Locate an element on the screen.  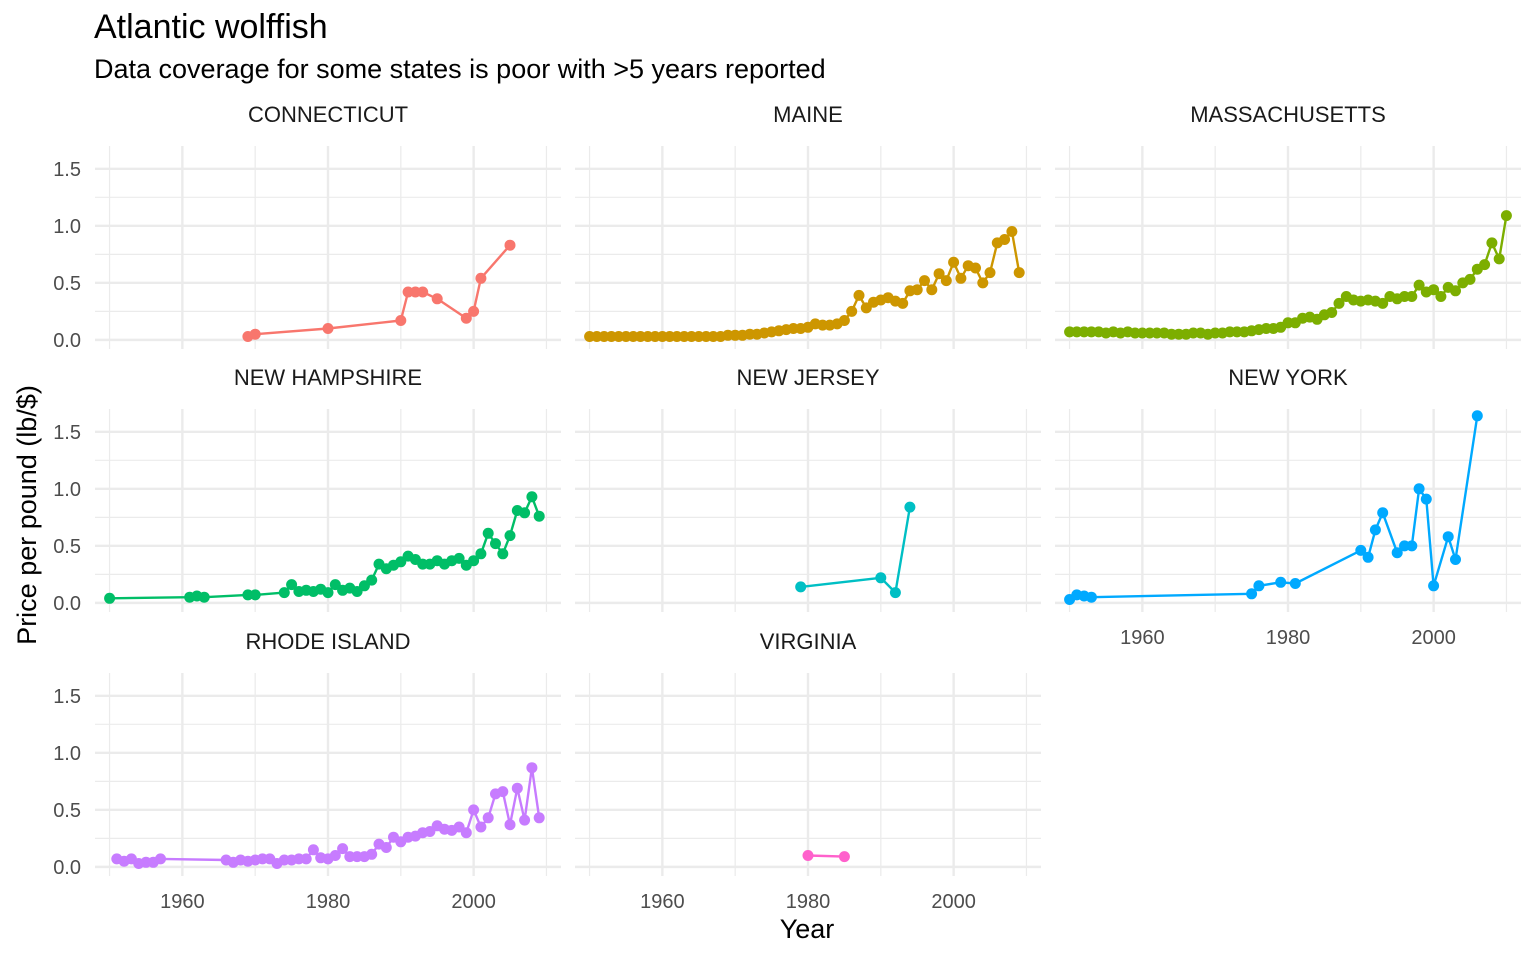
series-line-connecticut is located at coordinates (379, 291).